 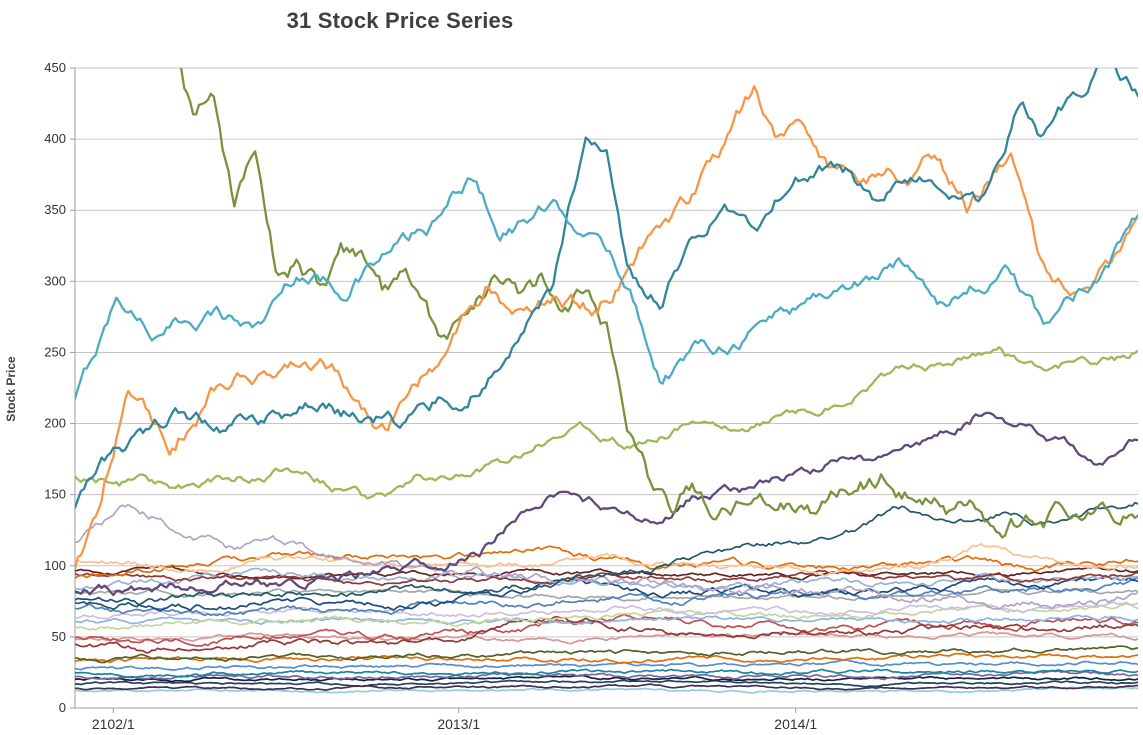 I want to click on y-tick-label: 150, so click(x=55, y=494).